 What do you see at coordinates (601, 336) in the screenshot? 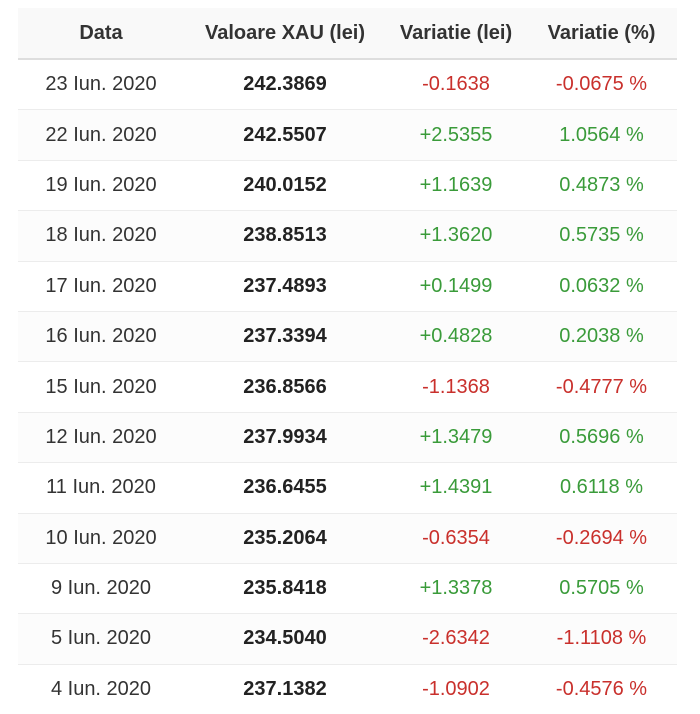
I see `change-percent-cell: 0.2038 %` at bounding box center [601, 336].